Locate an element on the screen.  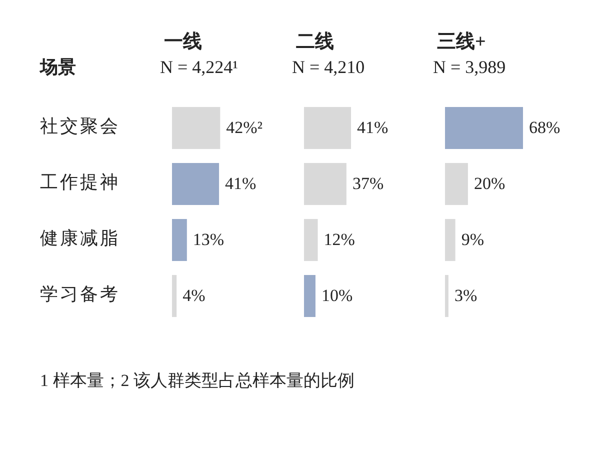
chart-title: 一线 is located at coordinates (183, 41).